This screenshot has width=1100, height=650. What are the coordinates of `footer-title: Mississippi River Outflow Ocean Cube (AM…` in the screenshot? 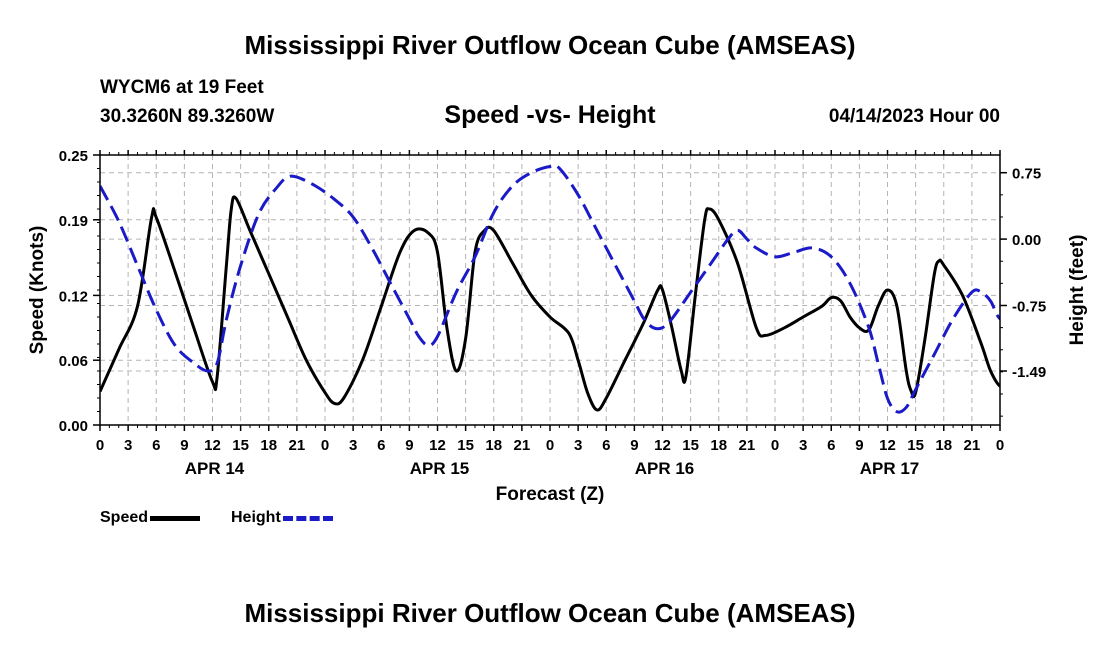 It's located at (550, 613).